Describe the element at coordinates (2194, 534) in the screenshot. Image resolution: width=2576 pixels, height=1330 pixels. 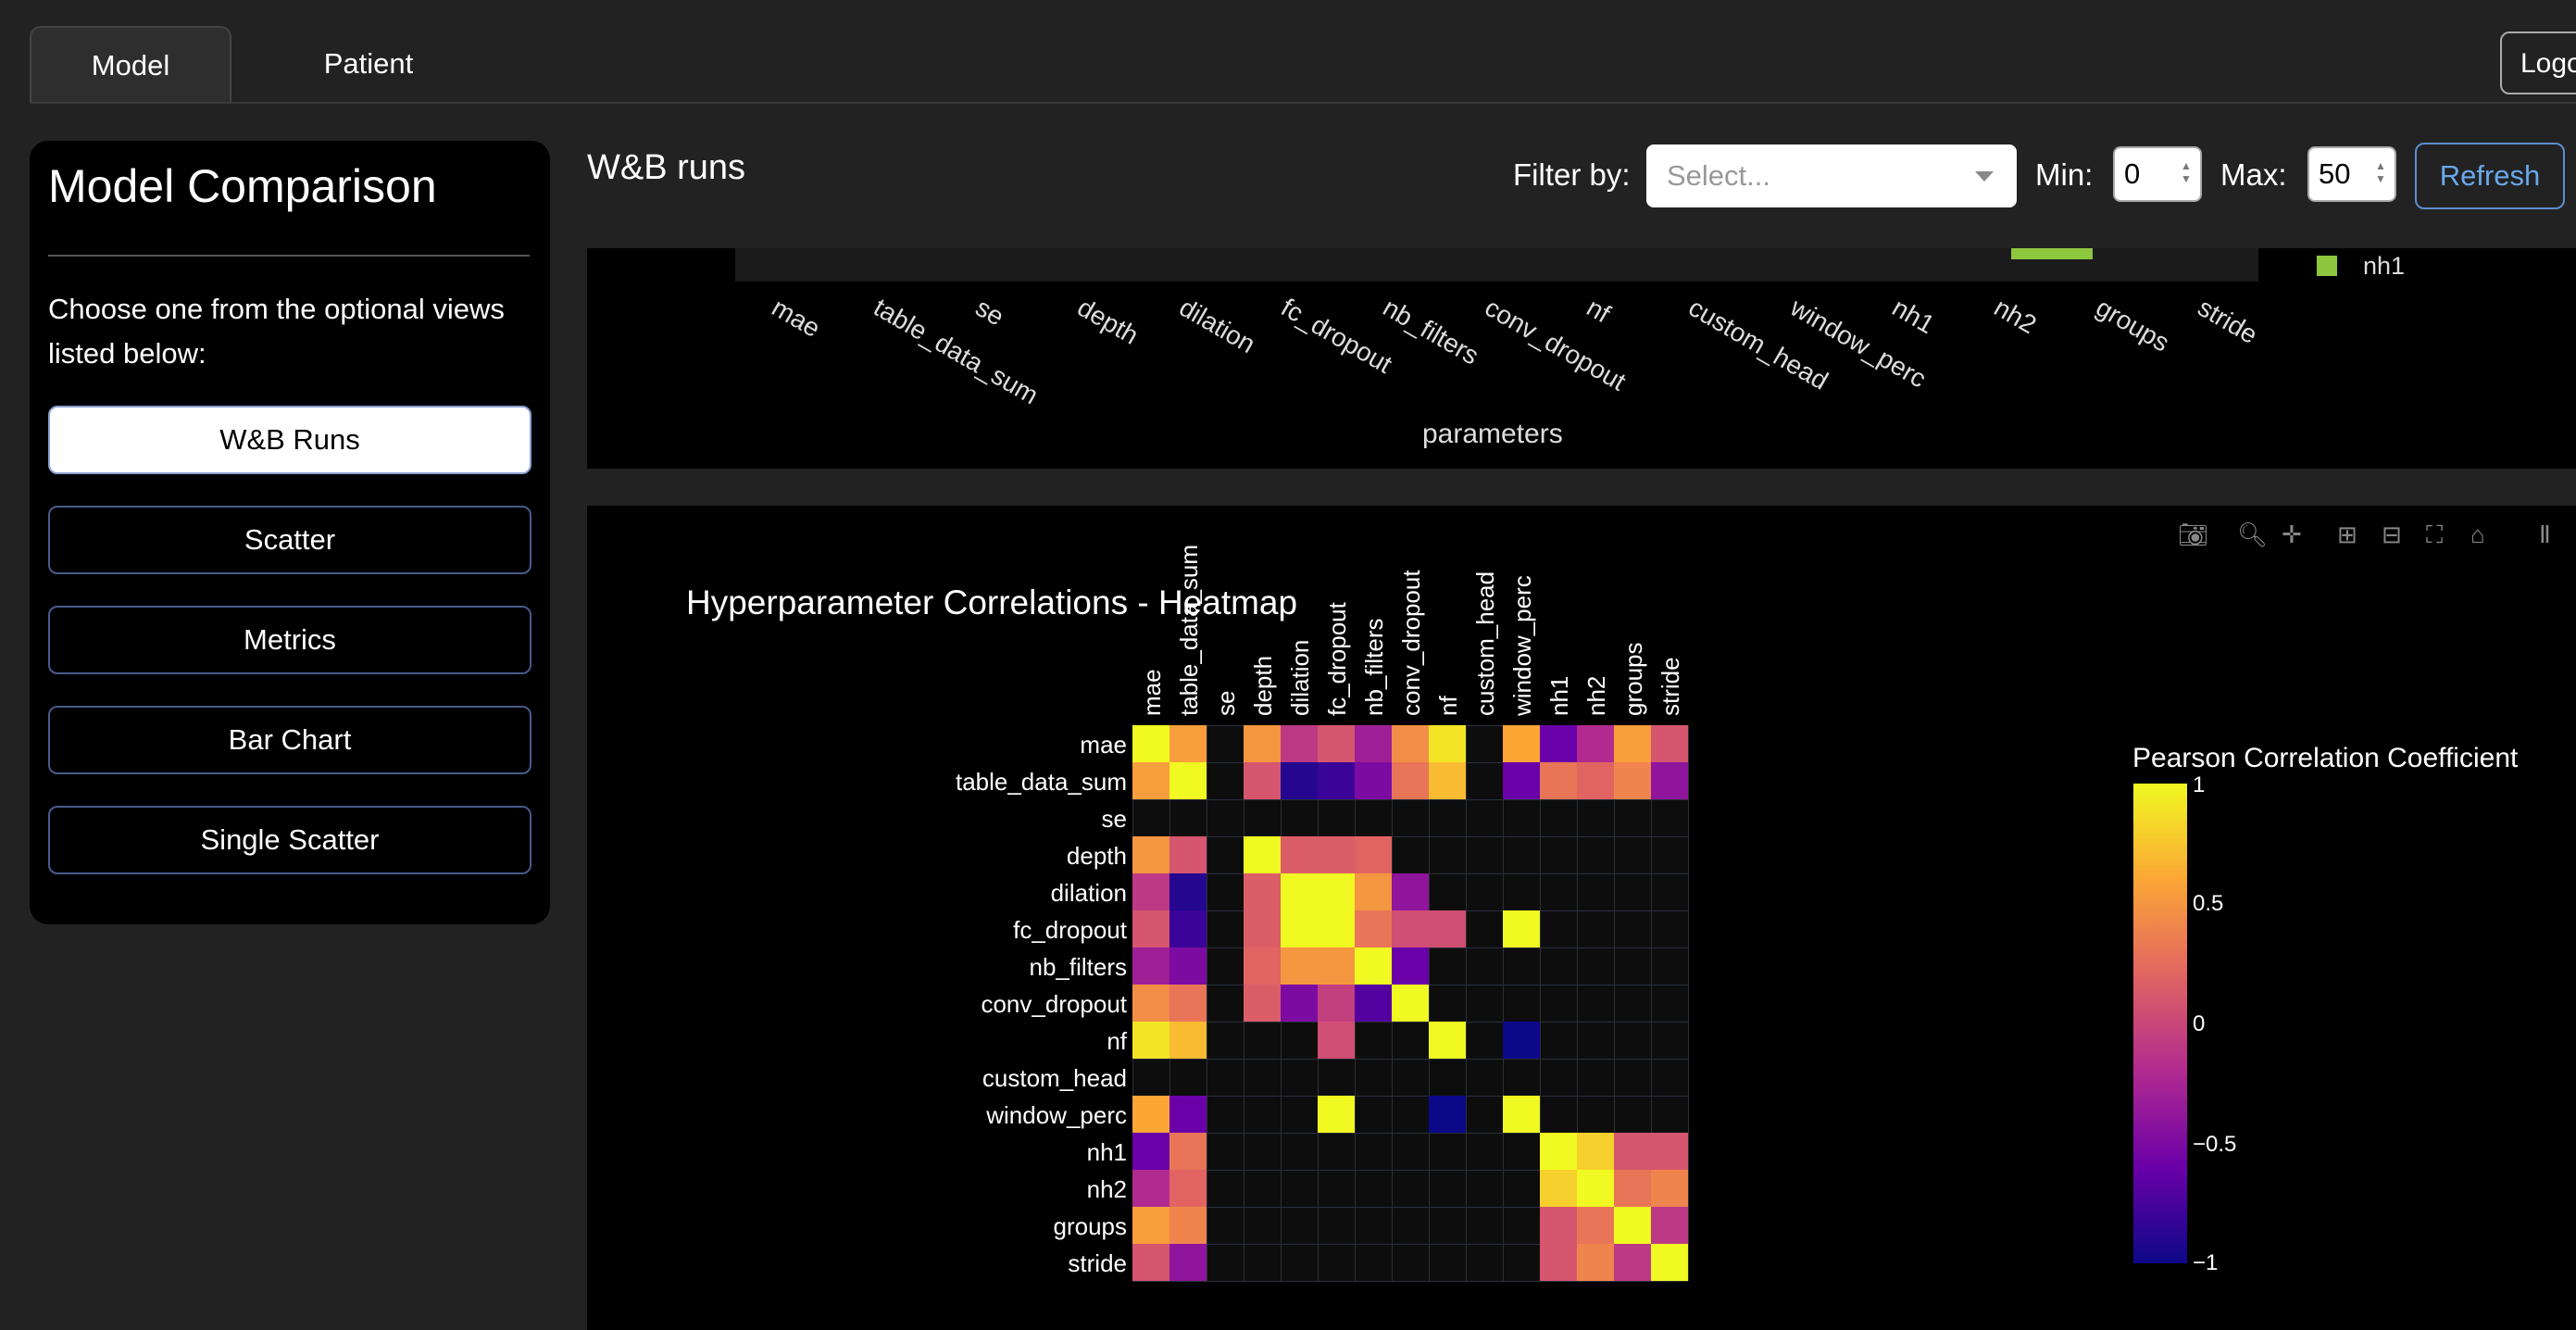
I see `camera-icon: 📷︎` at that location.